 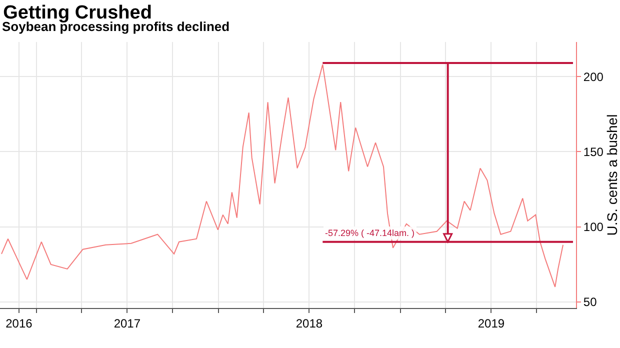 What do you see at coordinates (593, 77) in the screenshot?
I see `y-tick-label: 200` at bounding box center [593, 77].